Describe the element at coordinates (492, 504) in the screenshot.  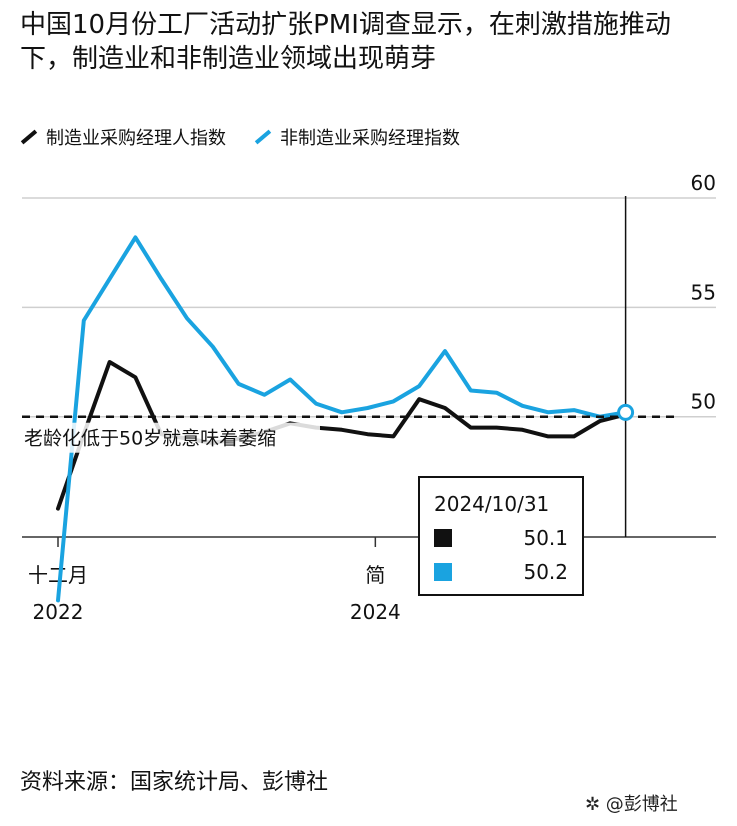
I see `tooltip-date: 2024/10/31` at that location.